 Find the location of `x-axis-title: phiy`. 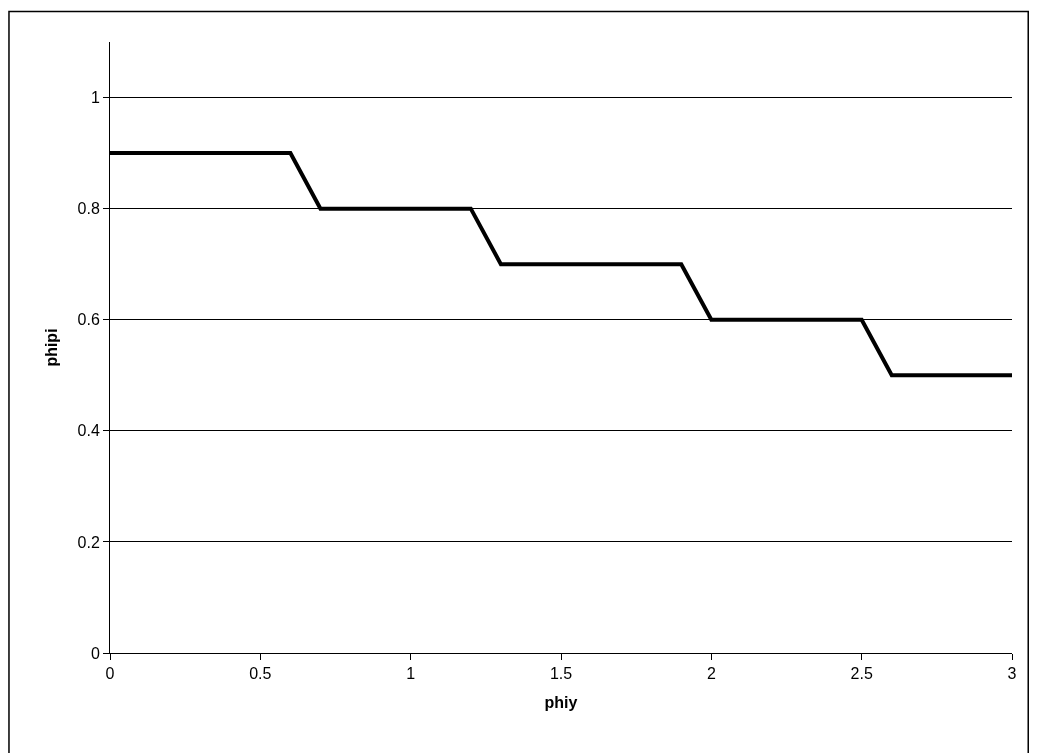

x-axis-title: phiy is located at coordinates (561, 702).